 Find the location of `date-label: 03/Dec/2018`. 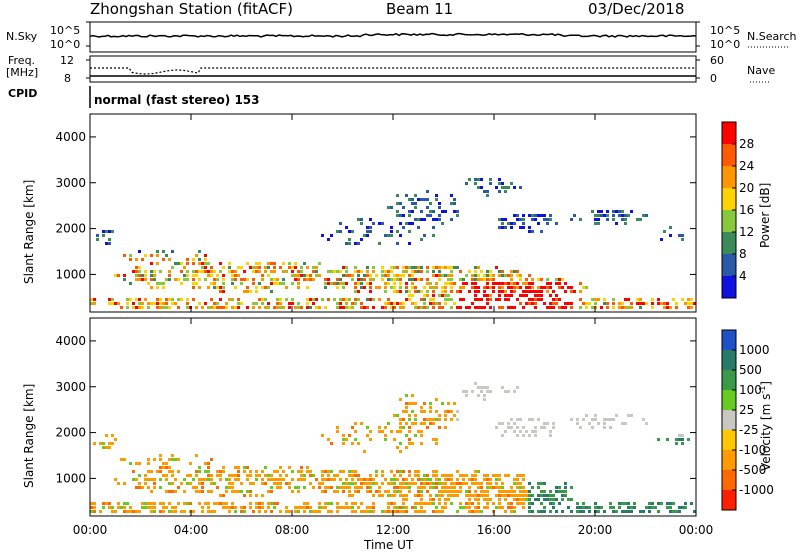

date-label: 03/Dec/2018 is located at coordinates (636, 9).